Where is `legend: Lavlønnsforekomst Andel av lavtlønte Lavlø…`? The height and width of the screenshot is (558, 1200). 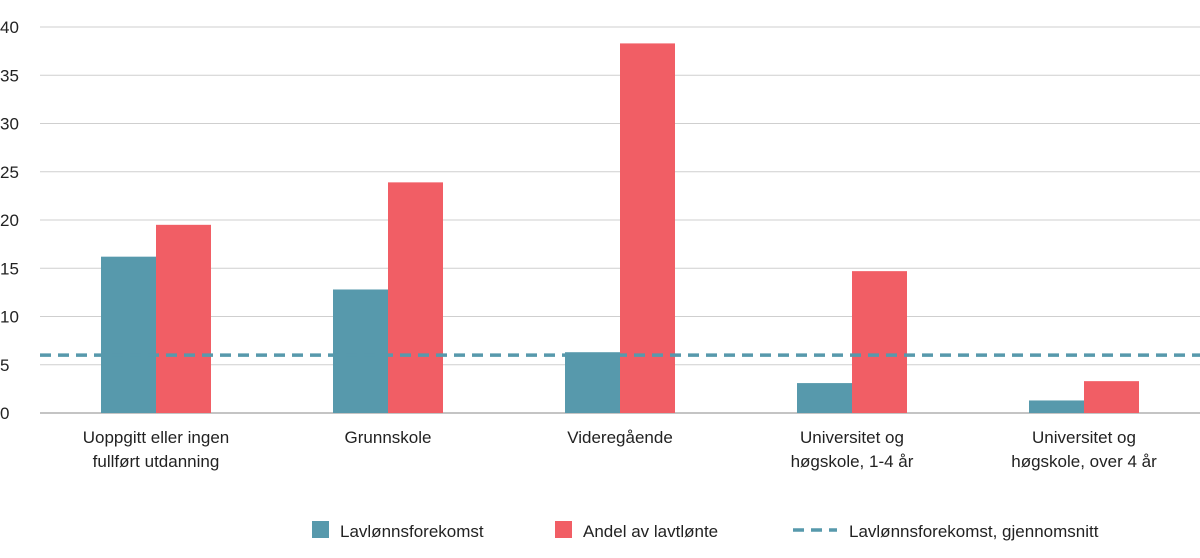 legend: Lavlønnsforekomst Andel av lavtlønte Lavlø… is located at coordinates (705, 531).